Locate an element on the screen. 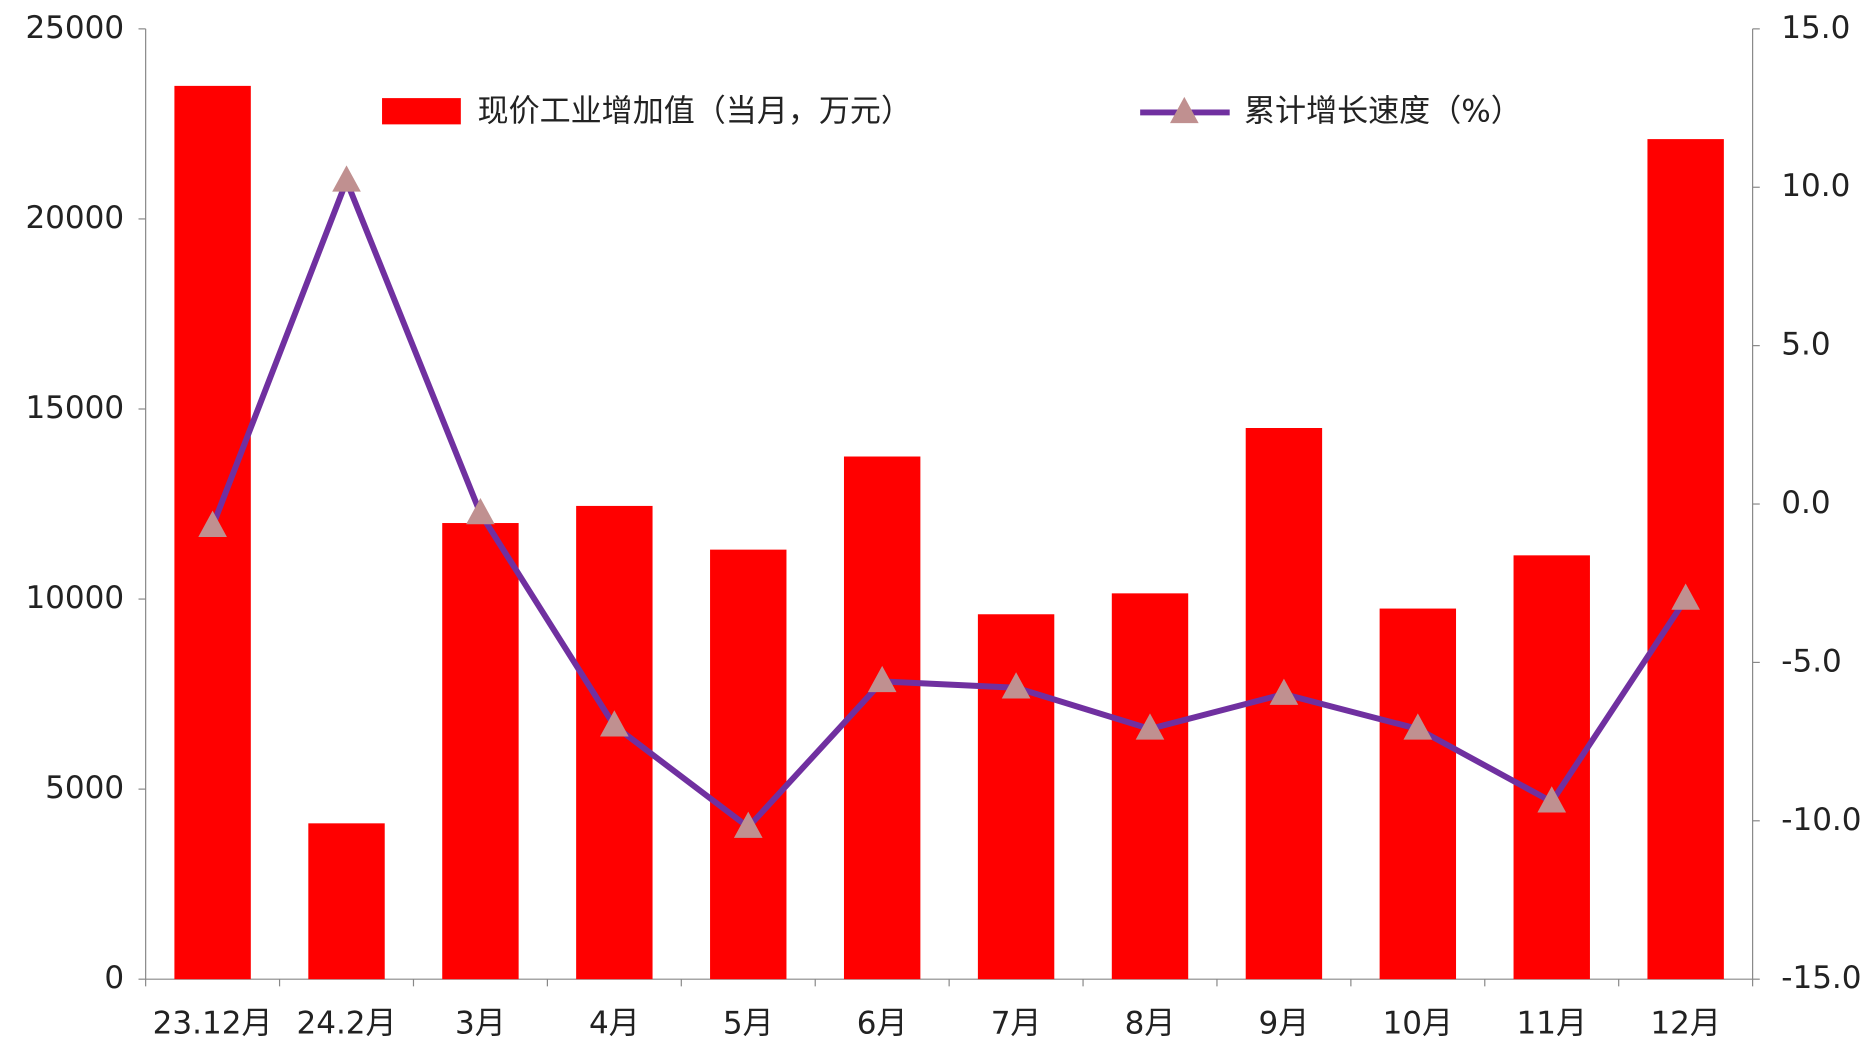 The height and width of the screenshot is (1057, 1872). y2-tick-label: 5.0 is located at coordinates (1805, 345).